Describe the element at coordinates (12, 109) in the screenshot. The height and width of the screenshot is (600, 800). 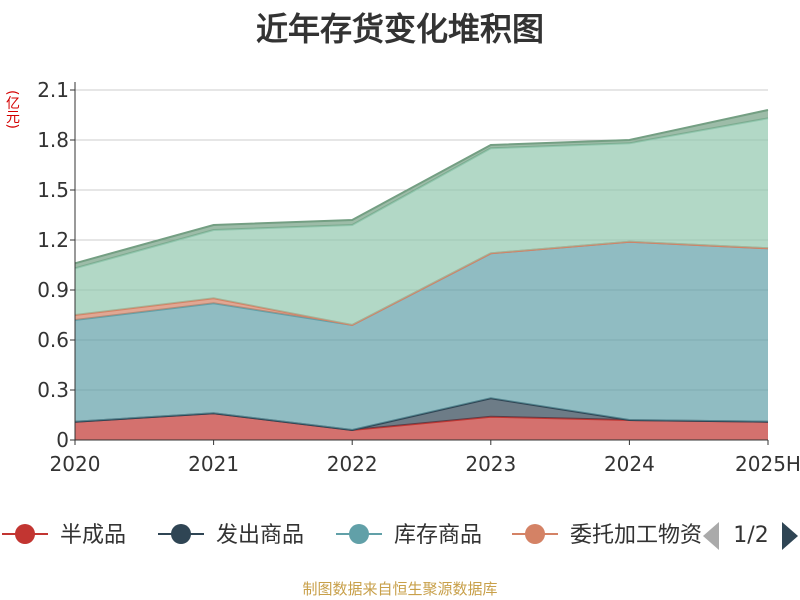
I see `y-axis-unit: (亿元)` at that location.